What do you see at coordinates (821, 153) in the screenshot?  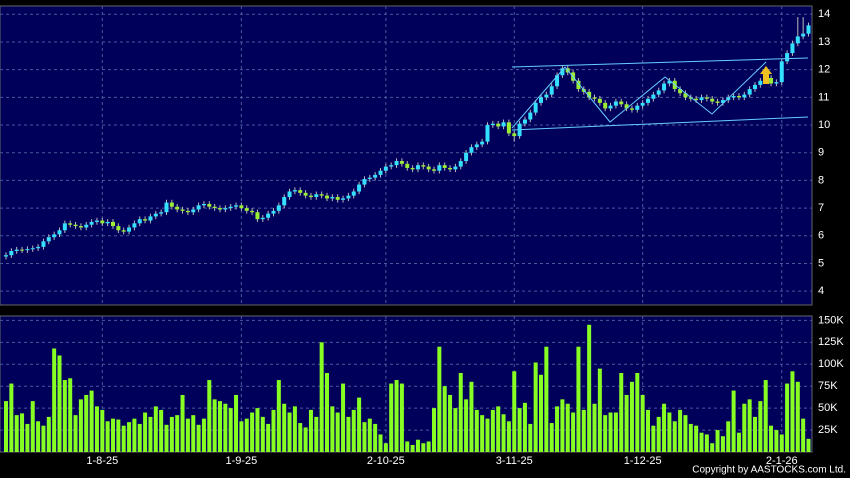 I see `y-tick-label: 9` at bounding box center [821, 153].